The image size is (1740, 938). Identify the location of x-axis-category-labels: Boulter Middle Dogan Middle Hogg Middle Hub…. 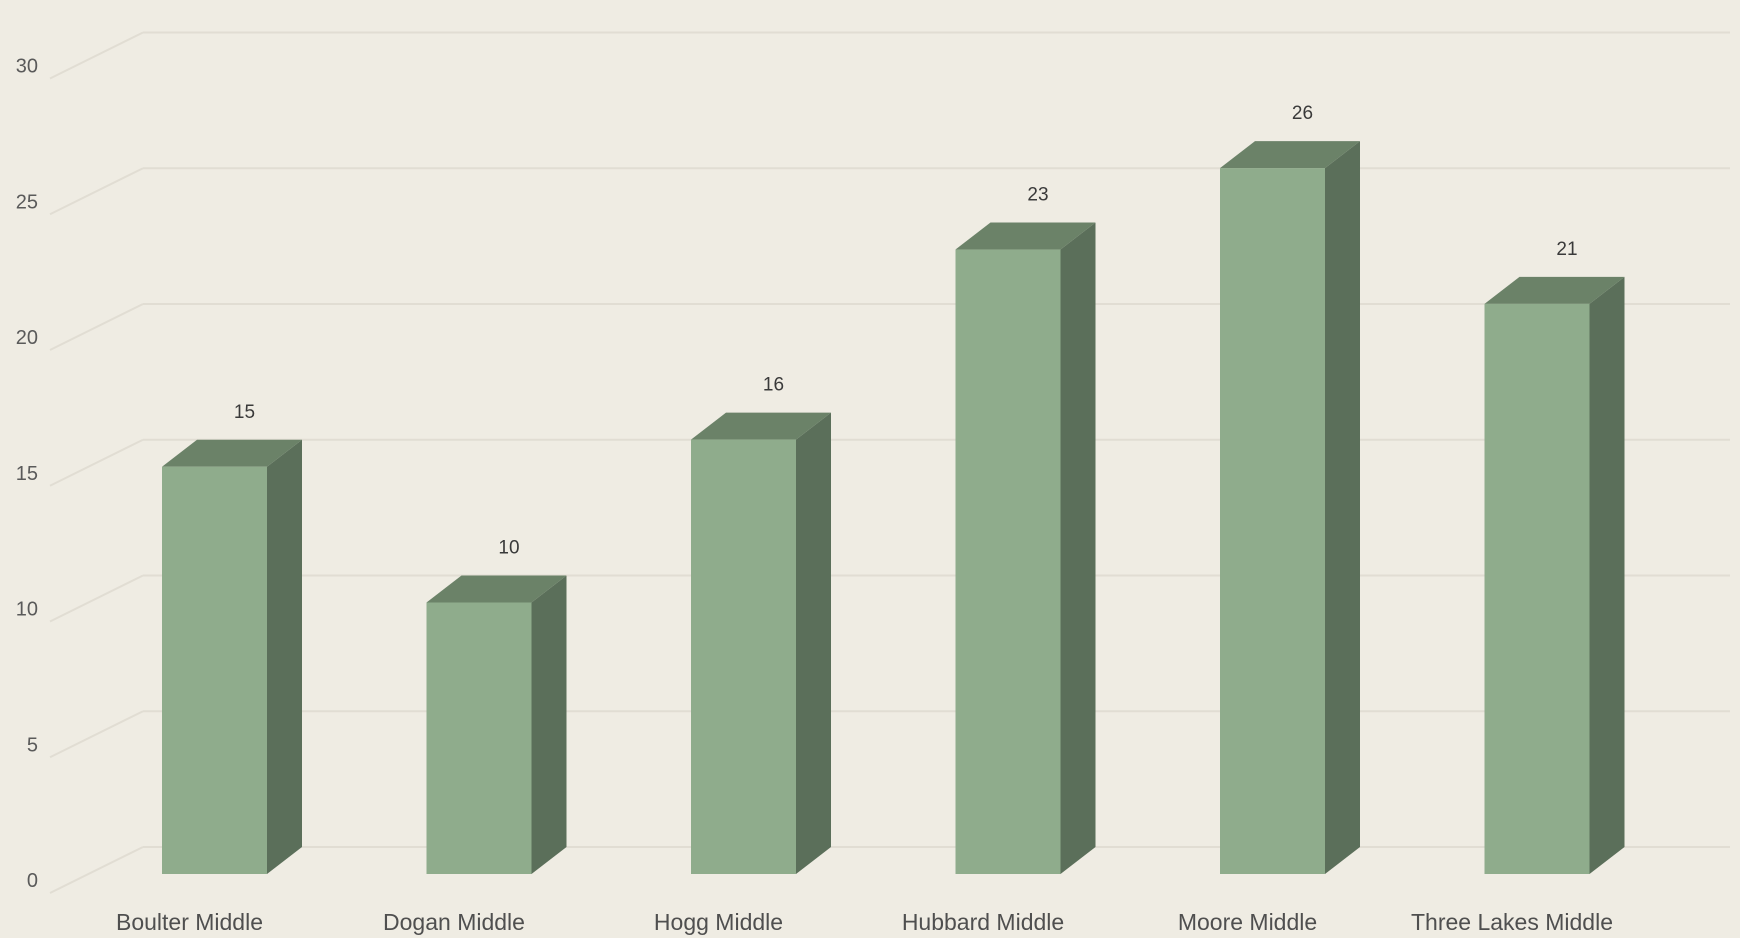
(864, 922).